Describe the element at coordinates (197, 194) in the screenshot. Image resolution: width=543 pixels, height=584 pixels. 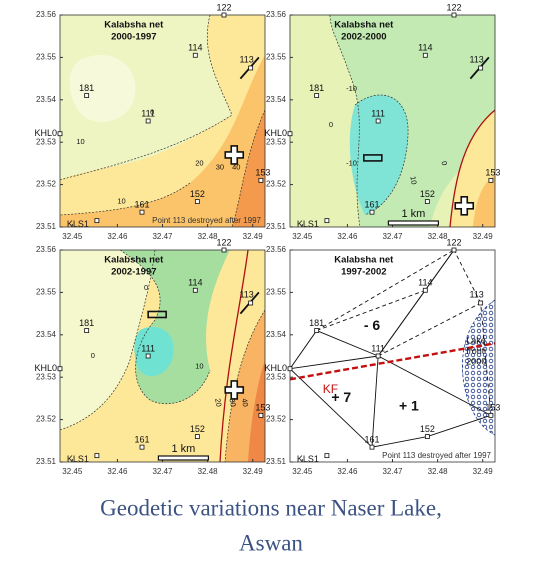
I see `station-label: 152` at that location.